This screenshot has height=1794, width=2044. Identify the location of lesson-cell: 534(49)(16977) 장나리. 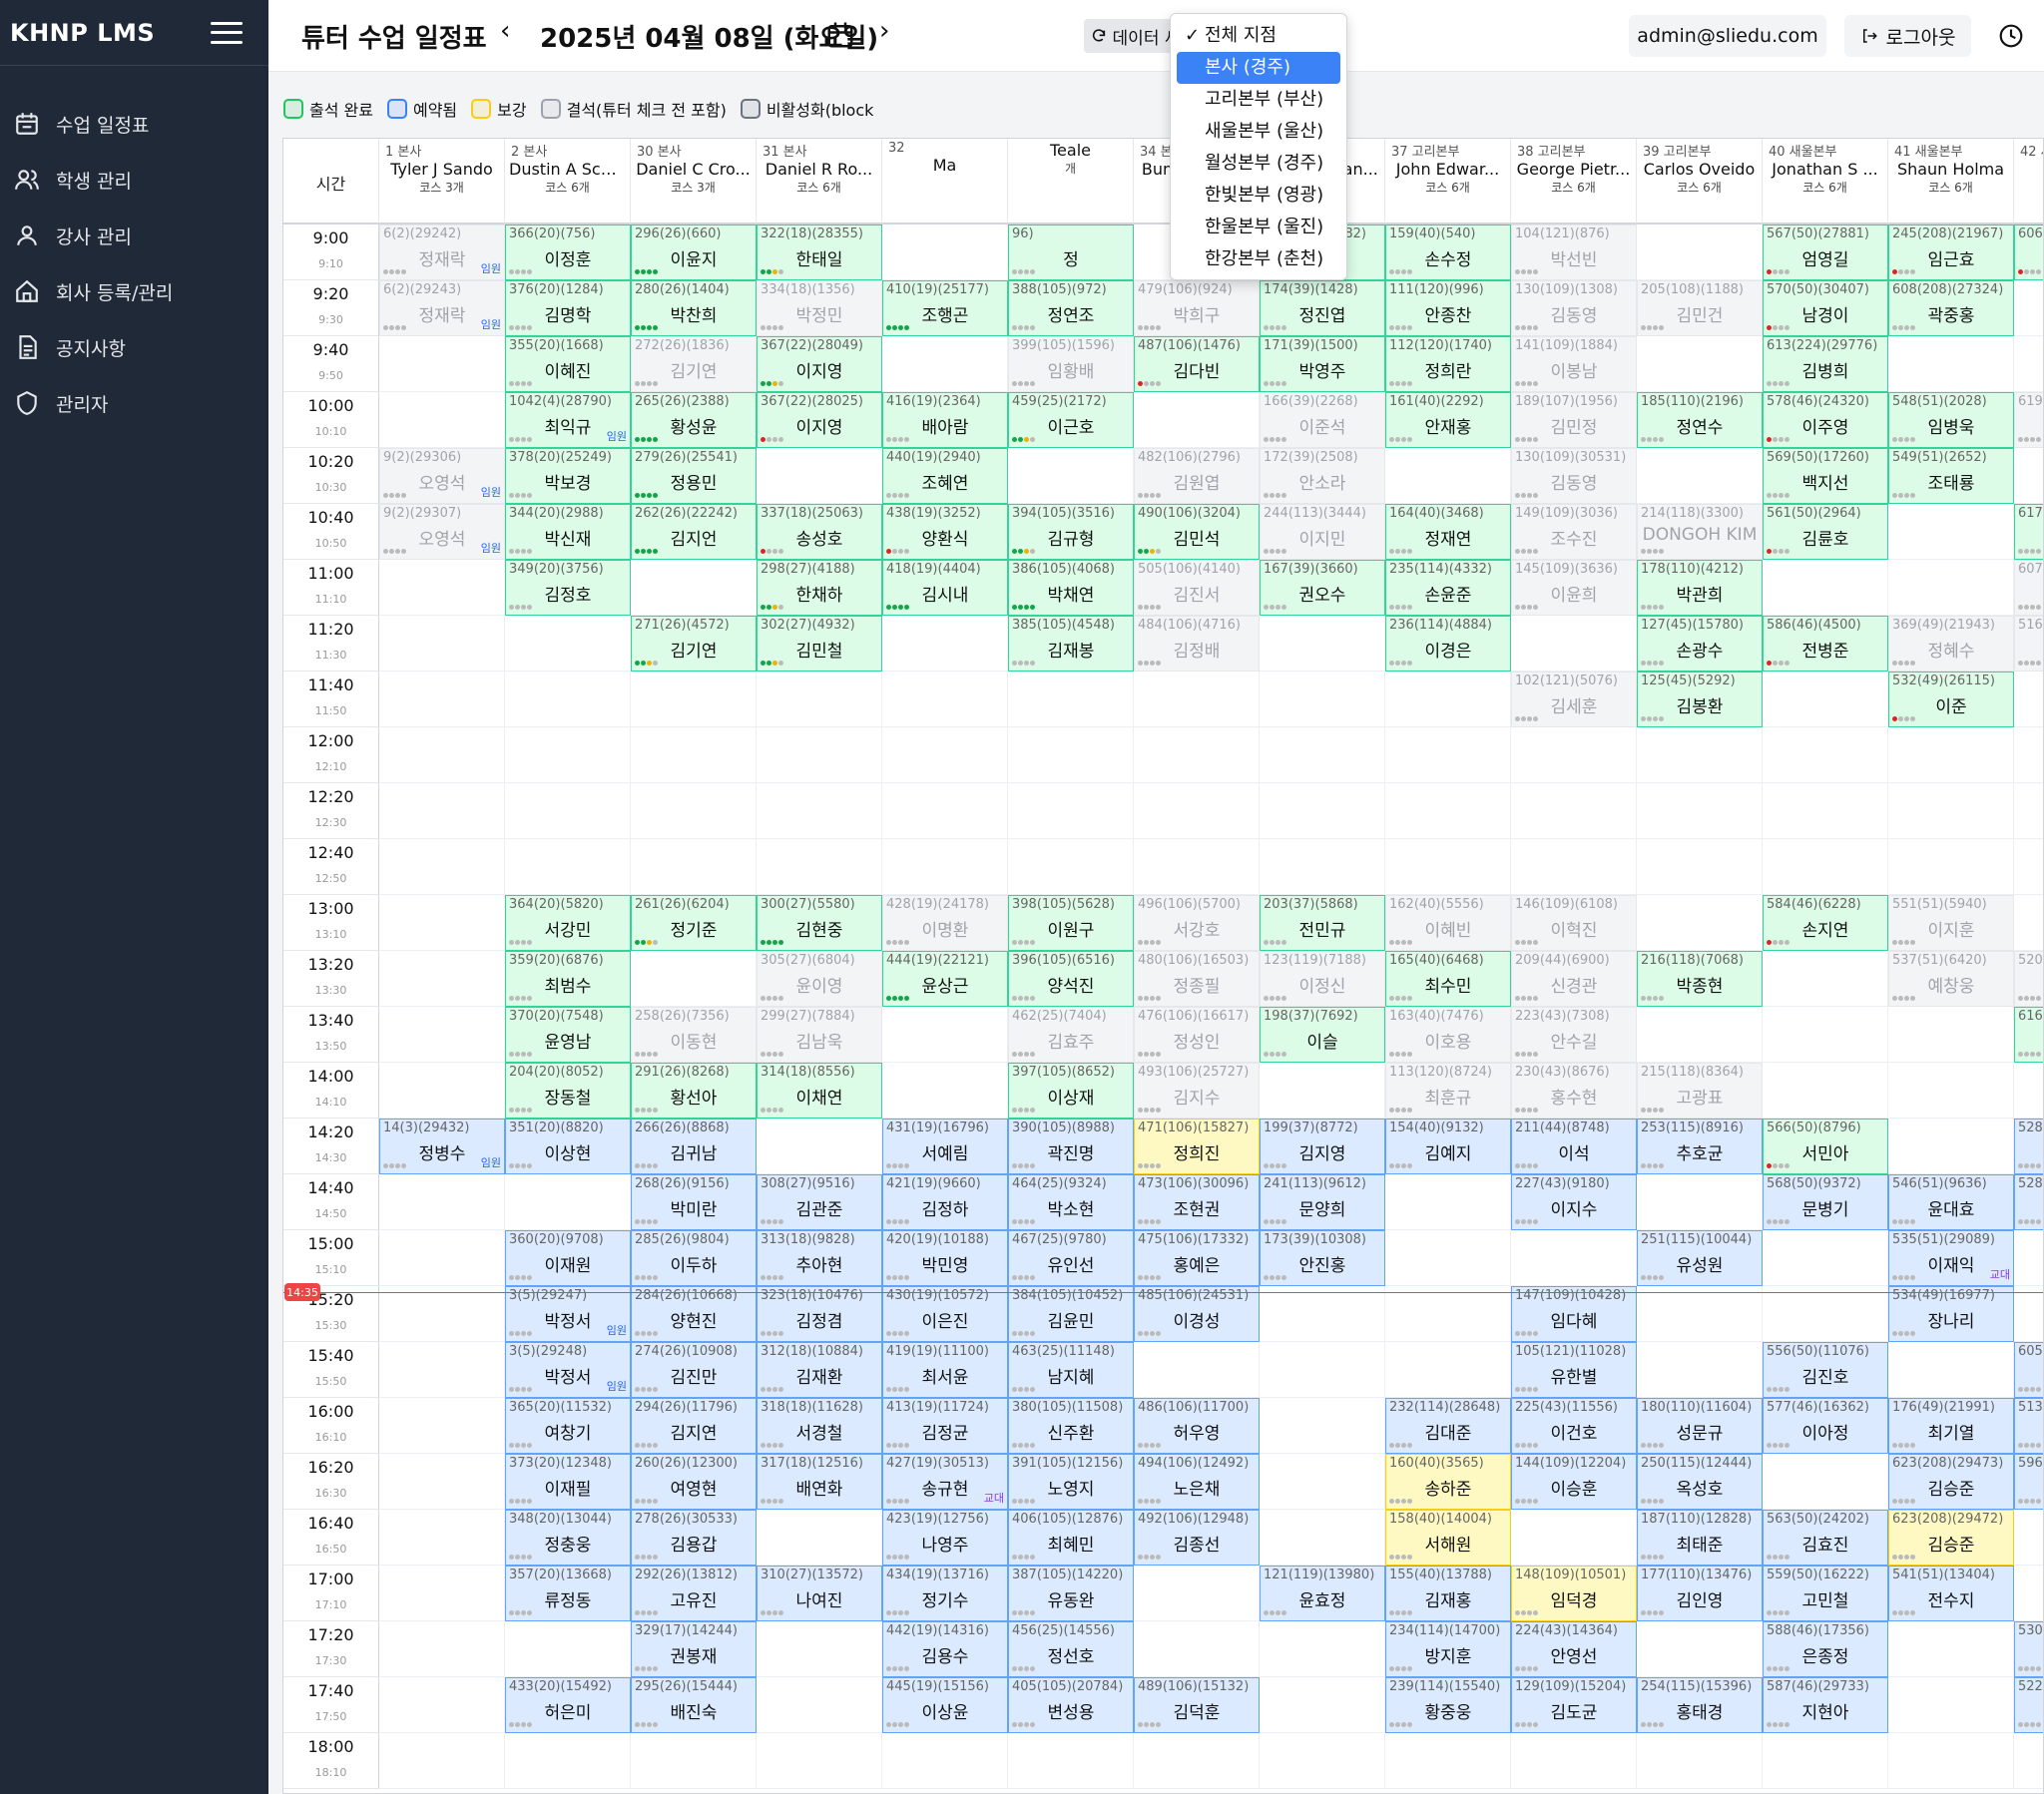
(1951, 1314).